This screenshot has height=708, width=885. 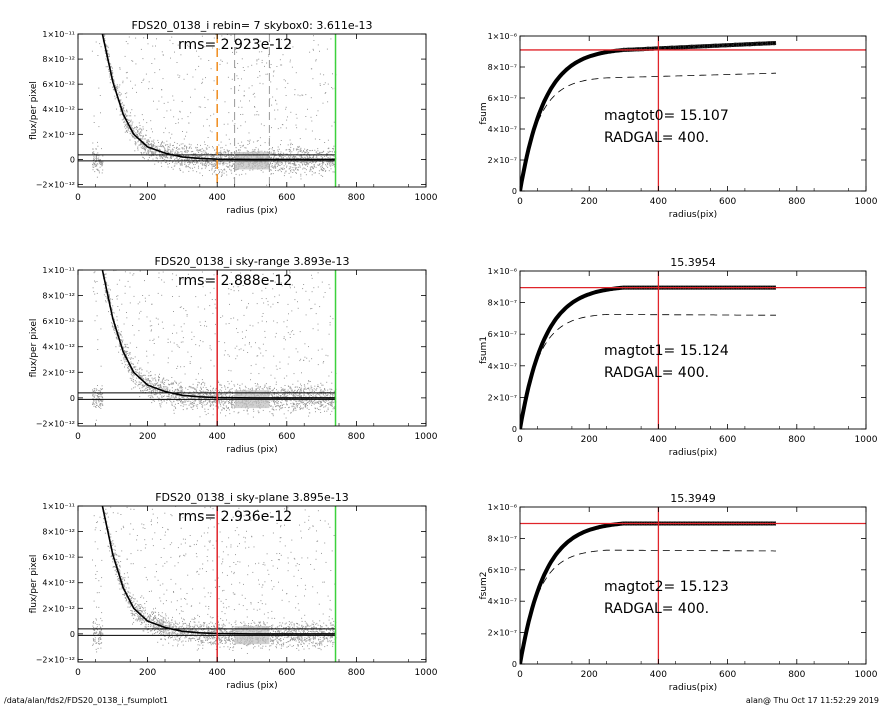 I want to click on x-tick-label: 1000, so click(x=426, y=198).